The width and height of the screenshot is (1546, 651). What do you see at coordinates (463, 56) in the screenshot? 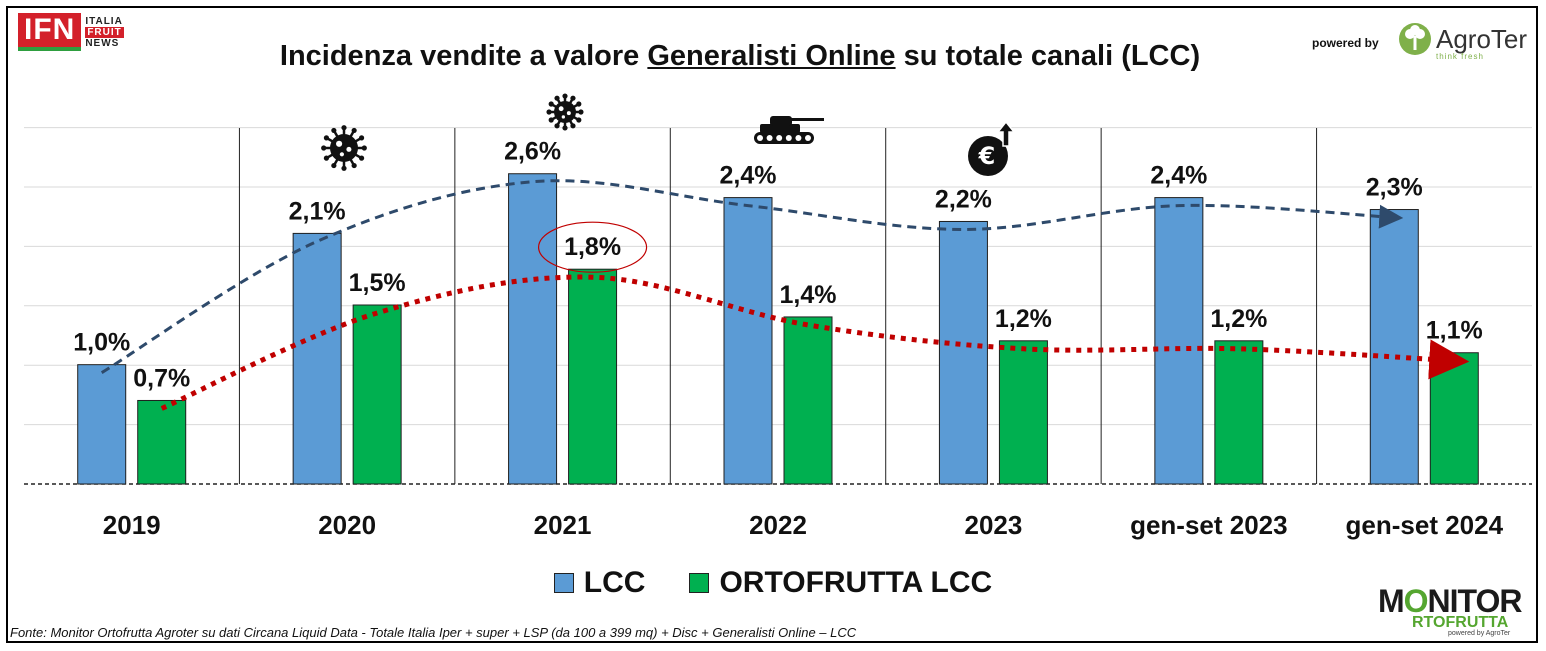
I see `title-part-1: Incidenza vendite a valore` at bounding box center [463, 56].